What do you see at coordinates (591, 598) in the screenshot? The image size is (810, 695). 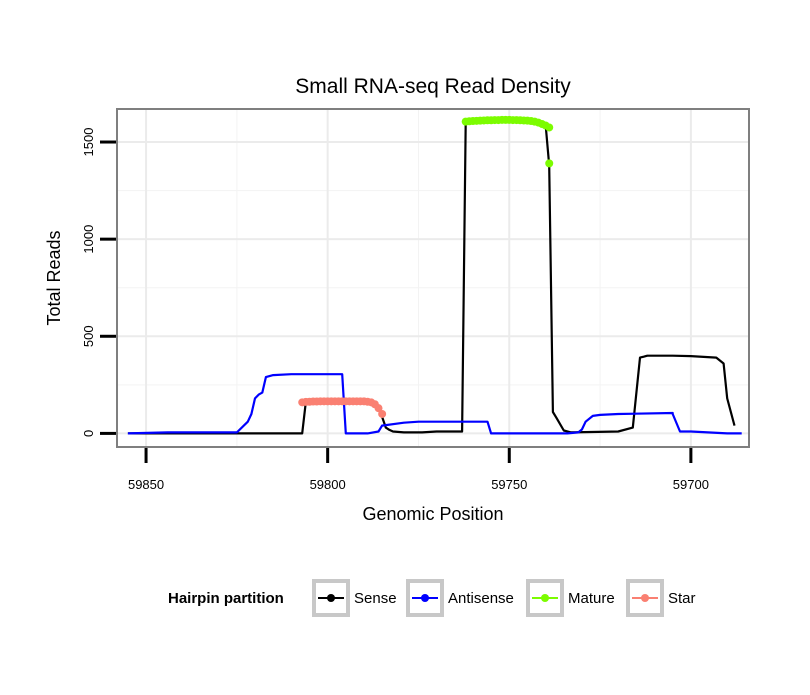 I see `legend-label: Mature` at bounding box center [591, 598].